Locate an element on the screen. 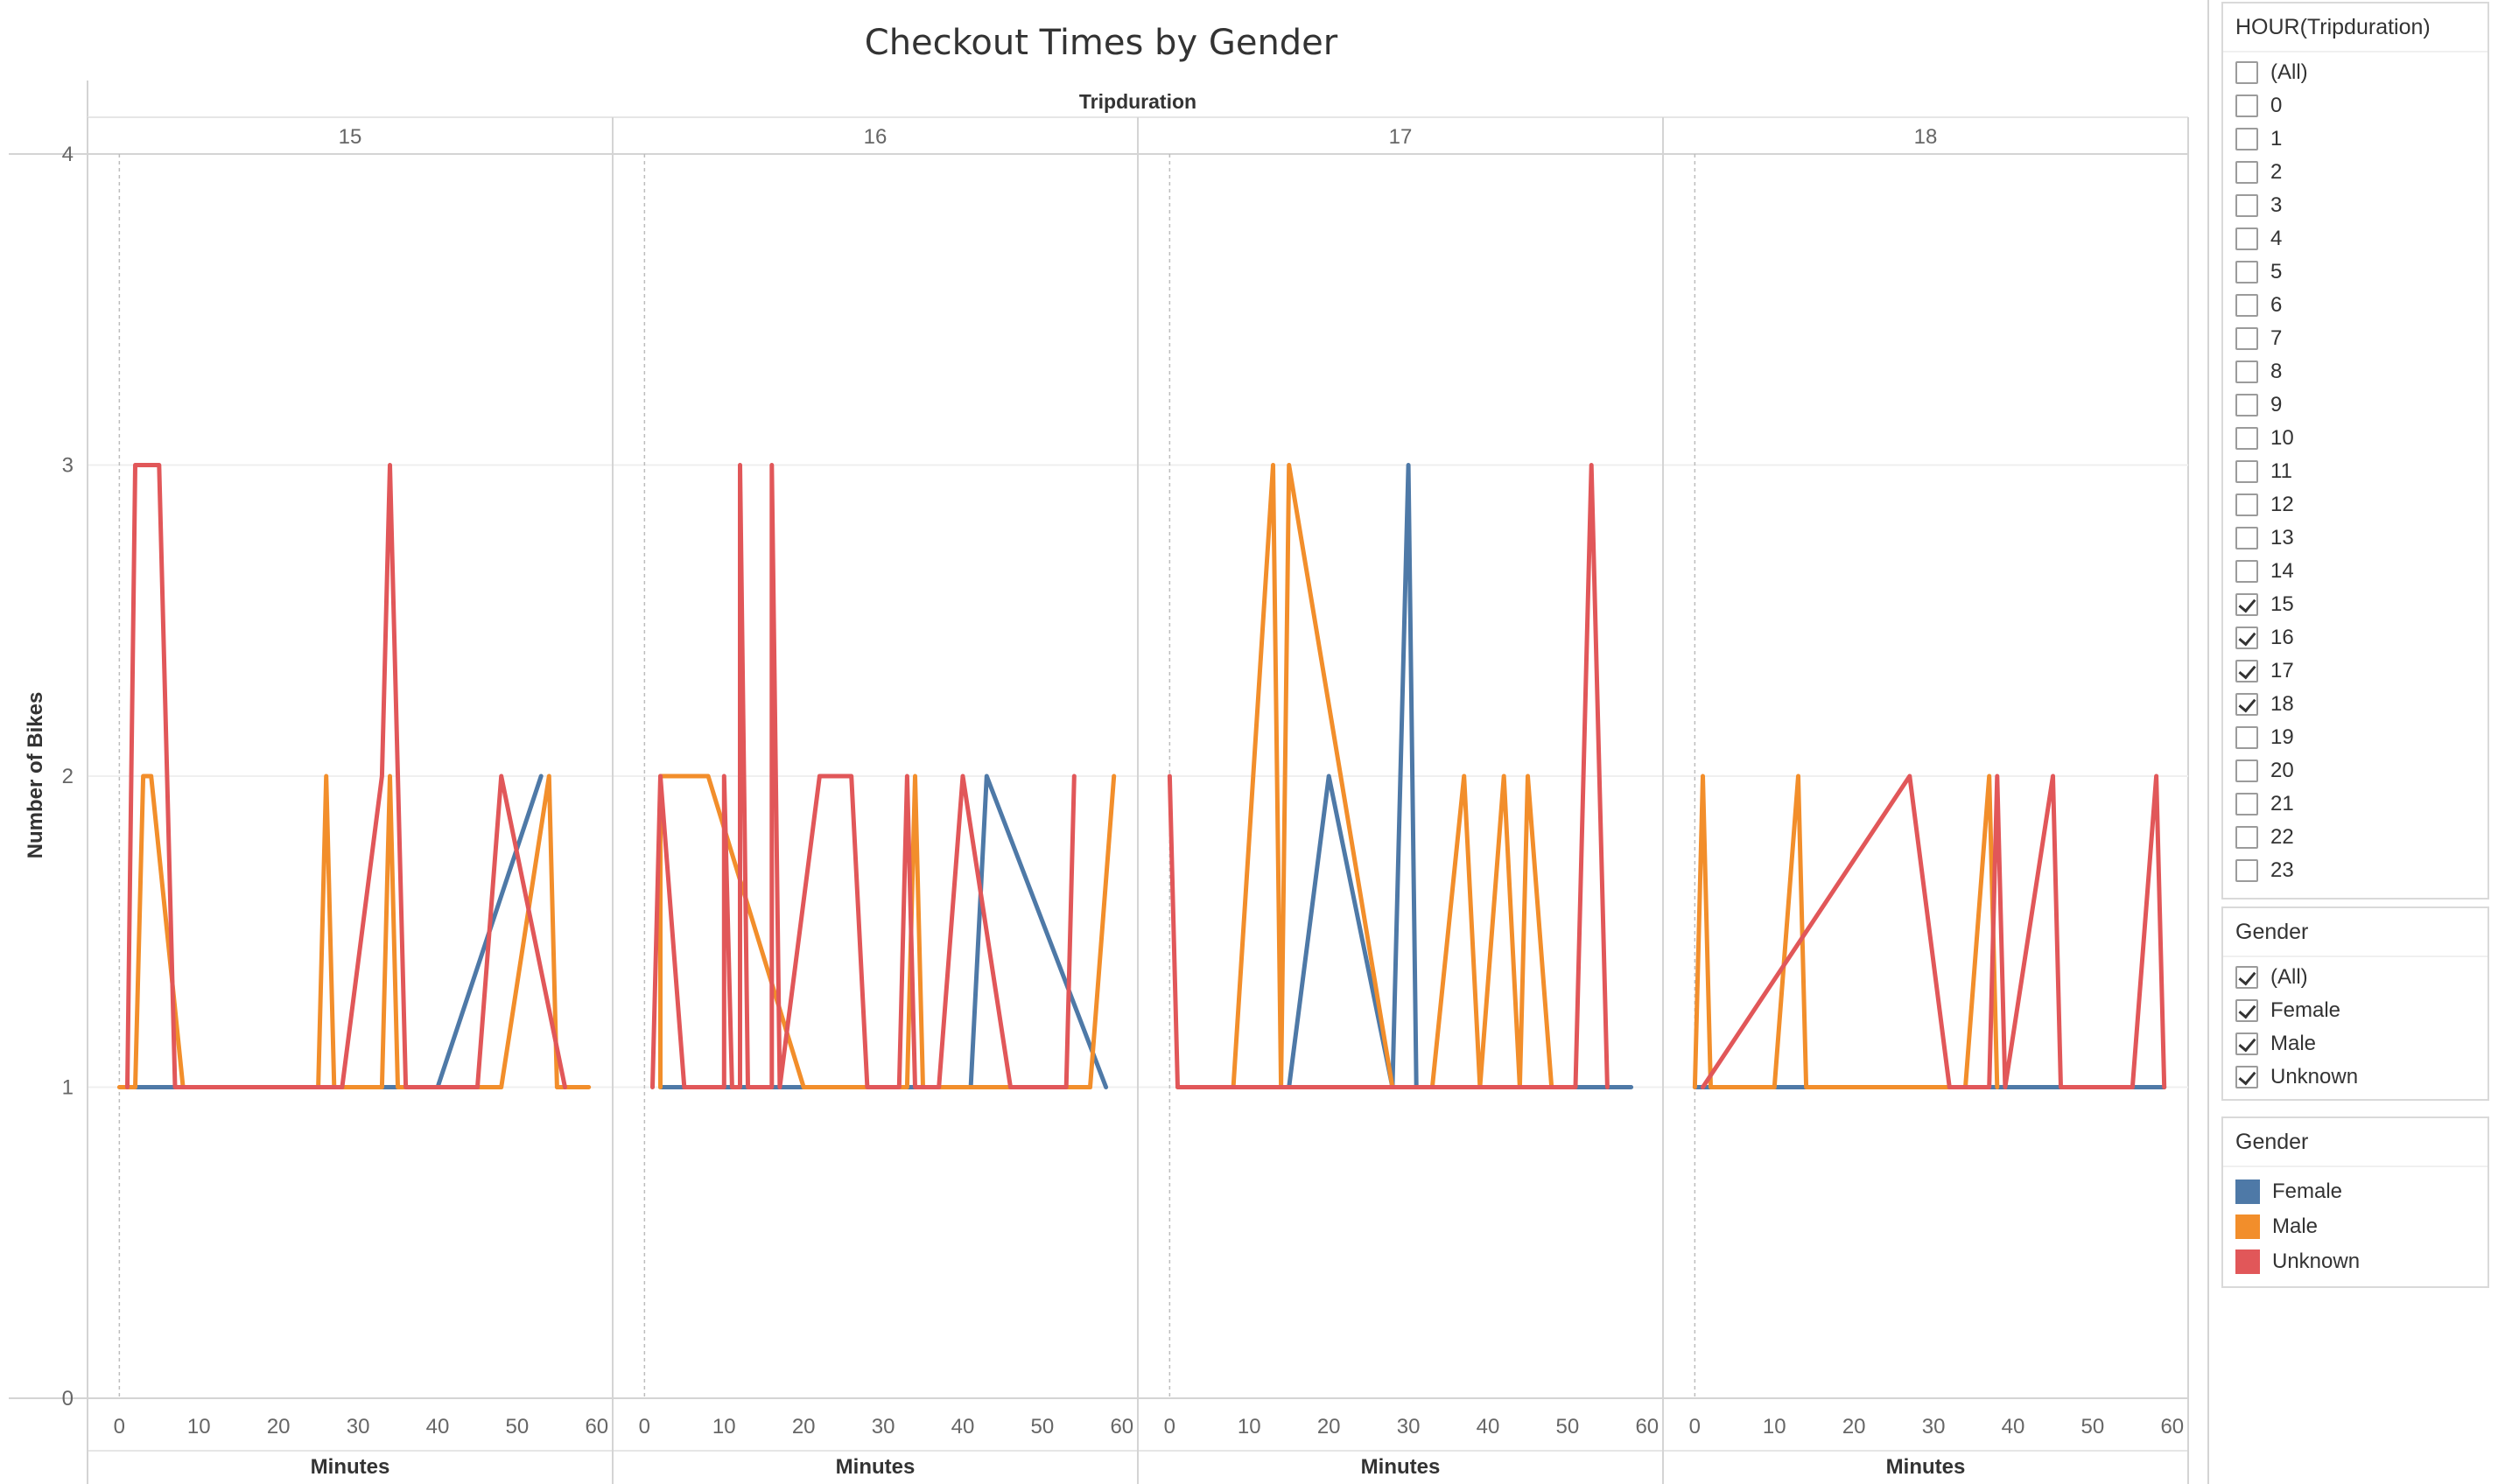 The image size is (2498, 1484). hour-option-19: 19 is located at coordinates (2355, 737).